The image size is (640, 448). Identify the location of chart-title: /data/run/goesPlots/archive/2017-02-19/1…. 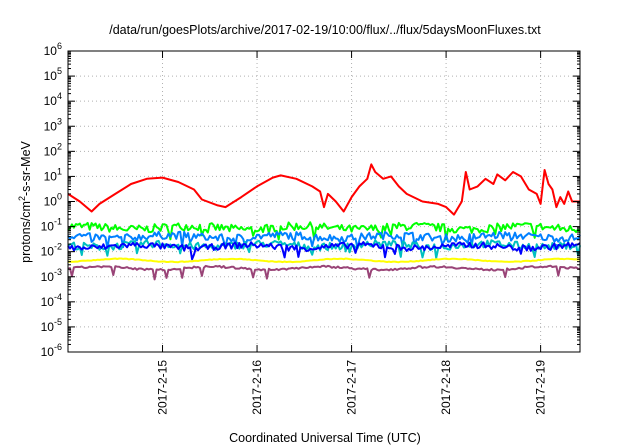
(325, 30).